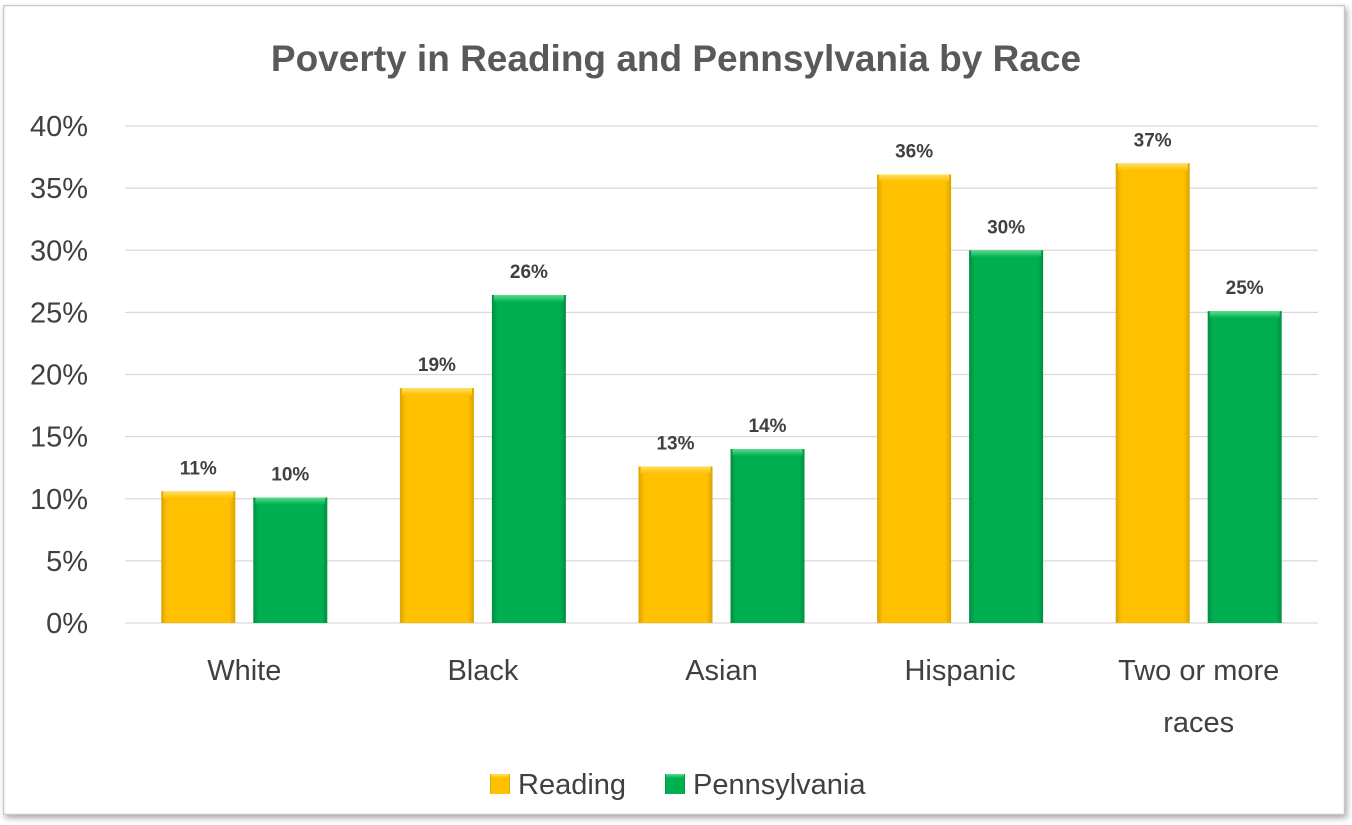 This screenshot has width=1352, height=825. What do you see at coordinates (721, 671) in the screenshot?
I see `x-tick-label: Asian` at bounding box center [721, 671].